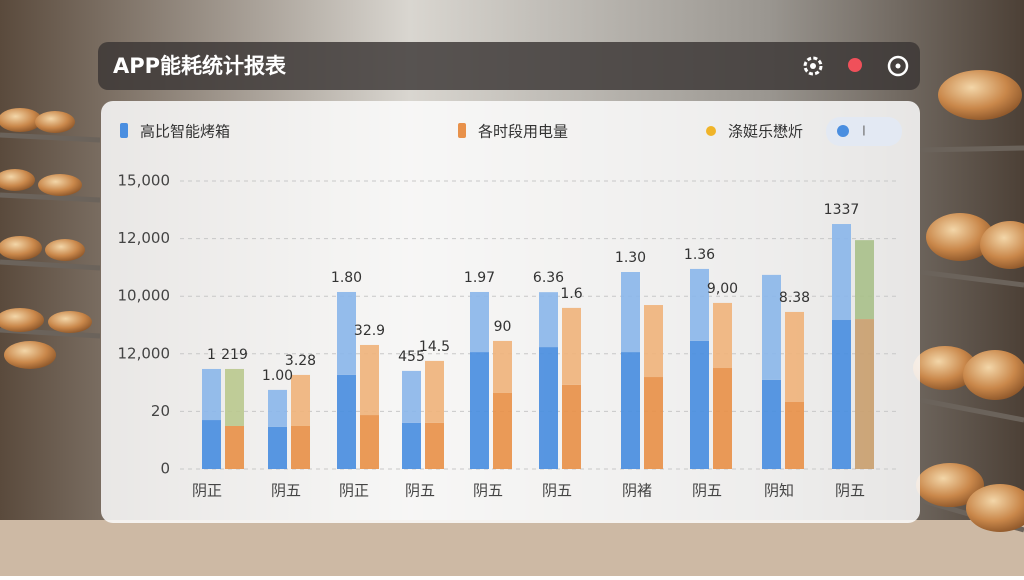 The image size is (1024, 580). What do you see at coordinates (512, 548) in the screenshot?
I see `floor` at bounding box center [512, 548].